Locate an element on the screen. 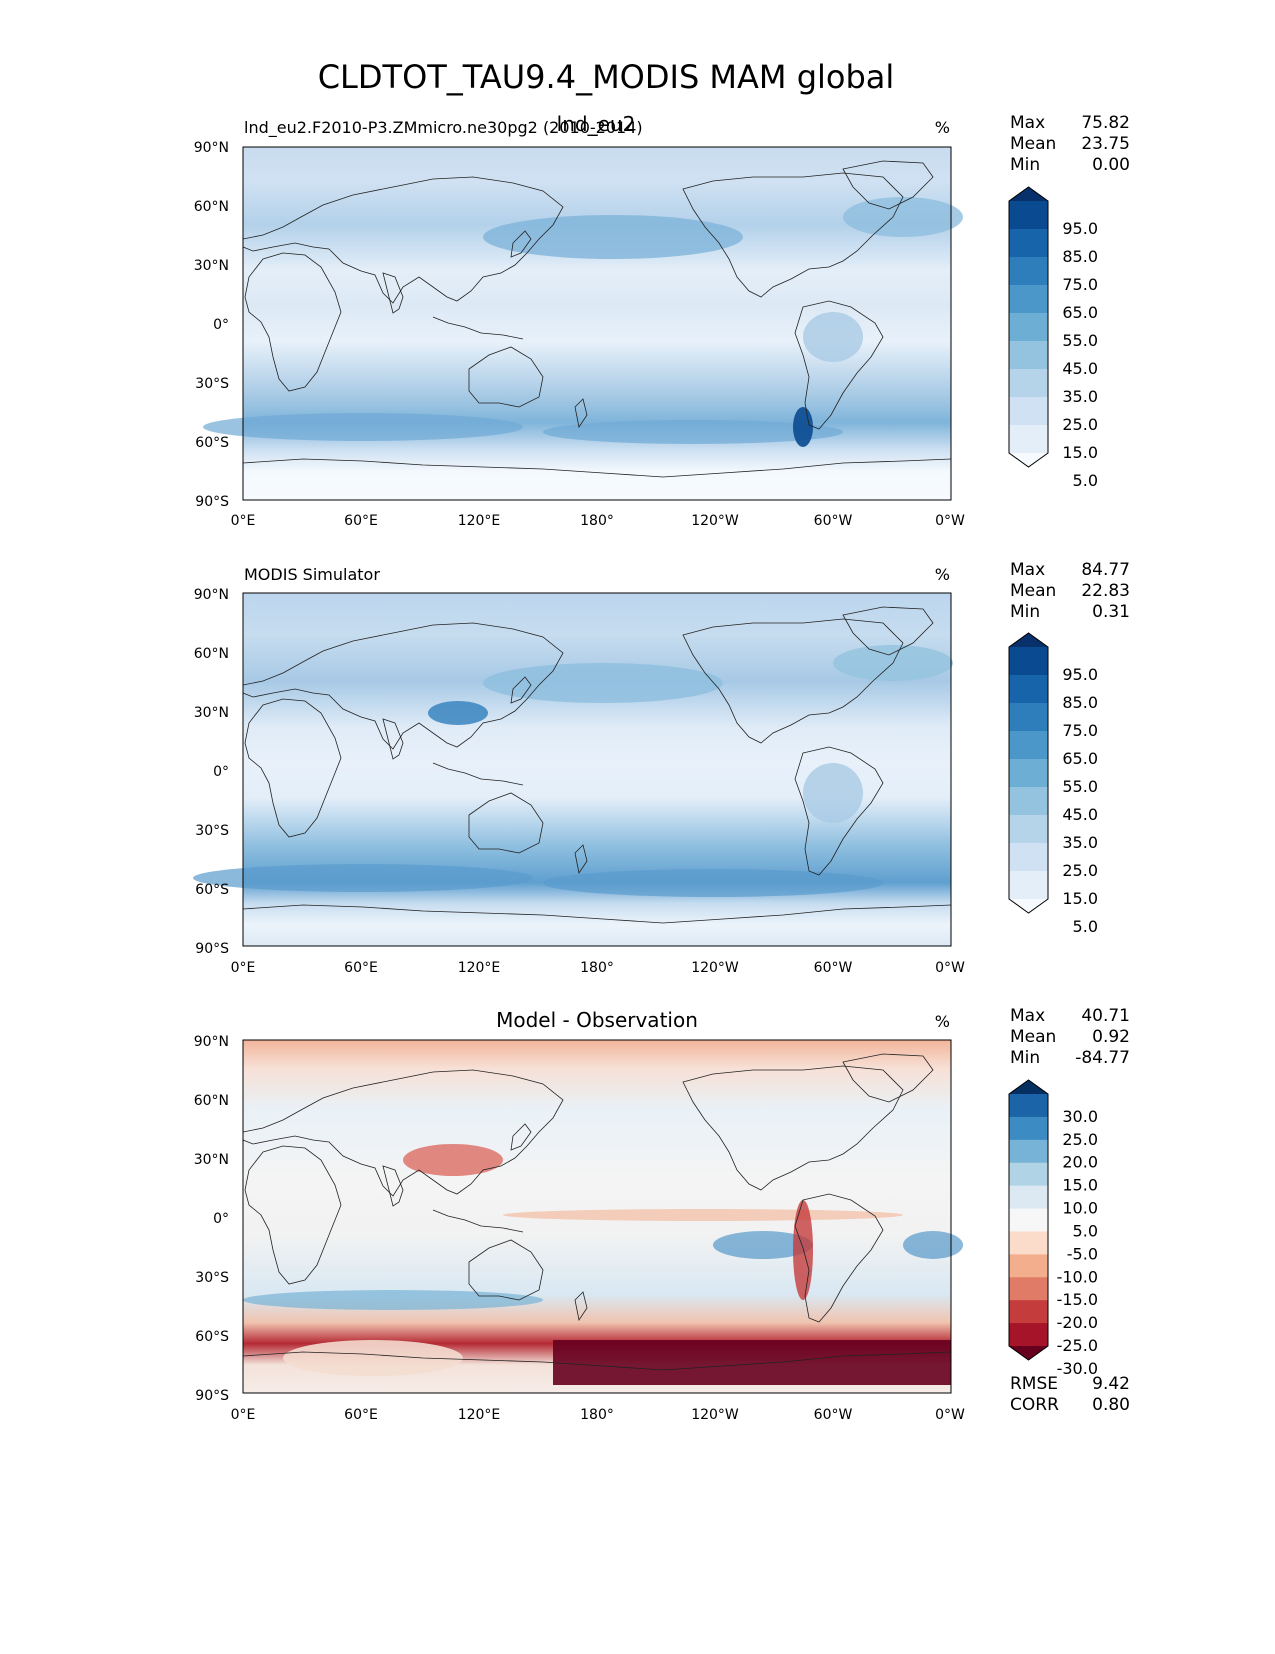 Image resolution: width=1275 pixels, height=1654 pixels. stat-value: 23.75 is located at coordinates (1105, 144).